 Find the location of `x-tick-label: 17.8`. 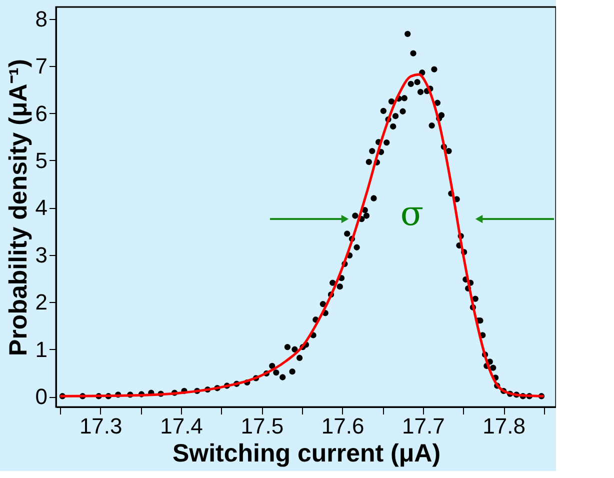

x-tick-label: 17.8 is located at coordinates (504, 426).